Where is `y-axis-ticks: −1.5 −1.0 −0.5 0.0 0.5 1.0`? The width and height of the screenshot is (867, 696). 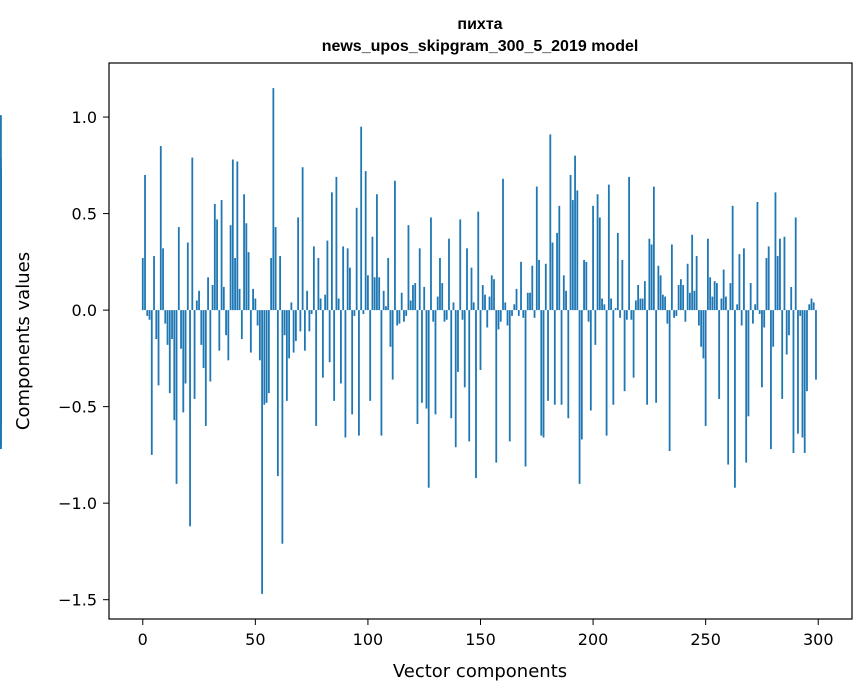
y-axis-ticks: −1.5 −1.0 −0.5 0.0 0.5 1.0 is located at coordinates (83, 359).